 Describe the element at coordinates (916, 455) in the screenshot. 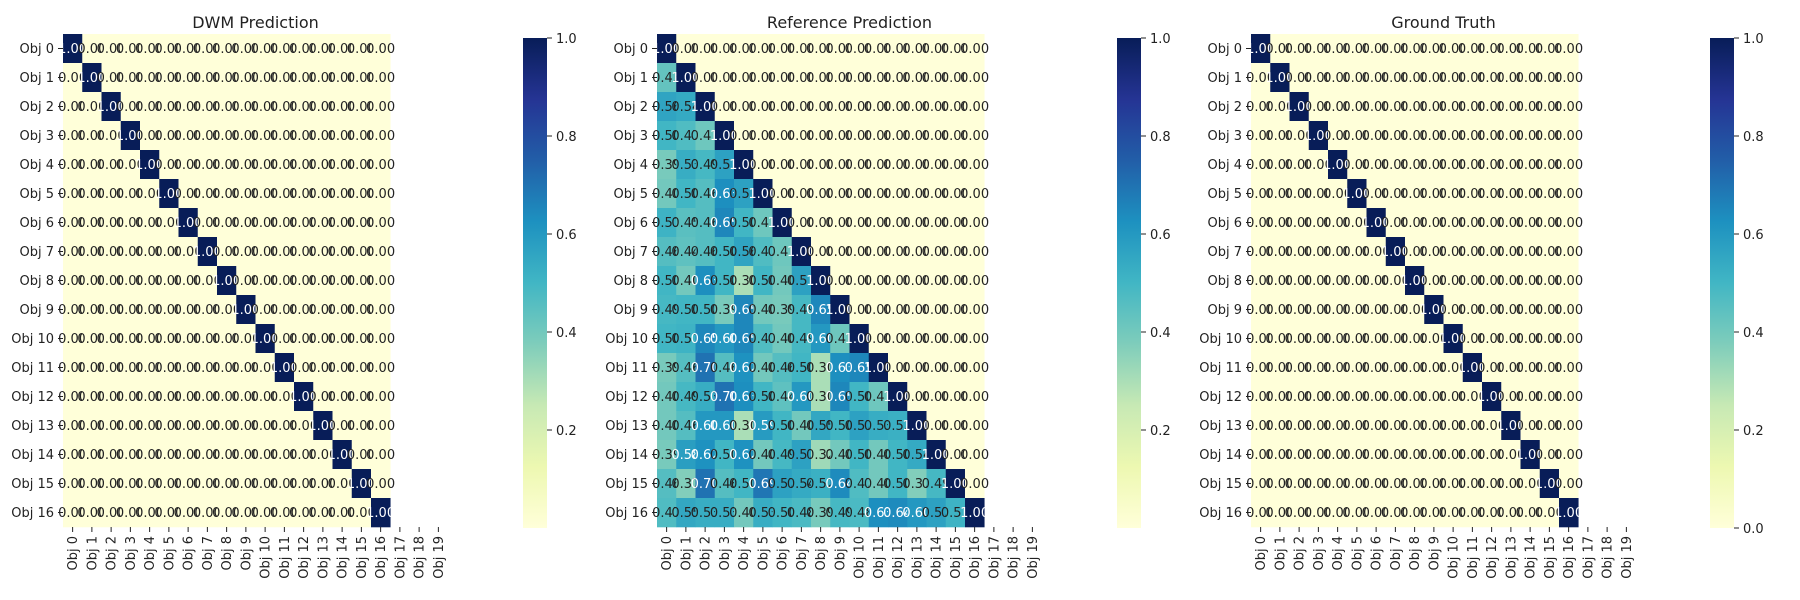

I see `cell-value-label: 0.54` at that location.